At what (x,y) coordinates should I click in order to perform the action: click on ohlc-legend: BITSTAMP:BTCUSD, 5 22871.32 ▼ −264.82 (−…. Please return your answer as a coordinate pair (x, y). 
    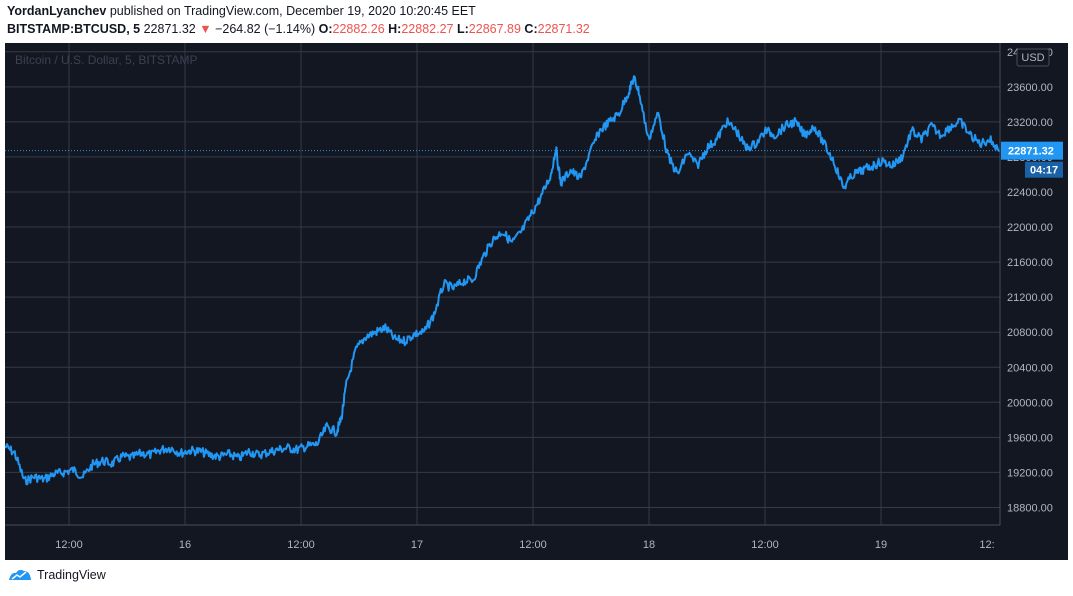
    Looking at the image, I should click on (298, 29).